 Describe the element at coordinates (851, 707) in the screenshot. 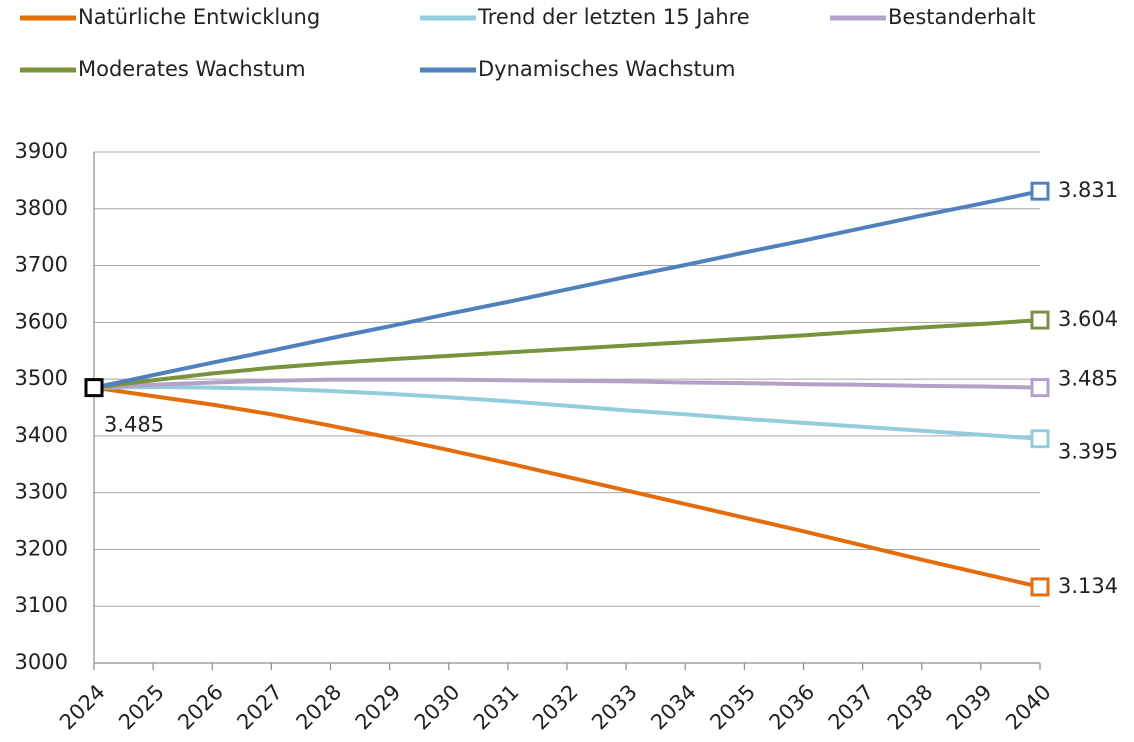

I see `x-tick-label: 2037` at that location.